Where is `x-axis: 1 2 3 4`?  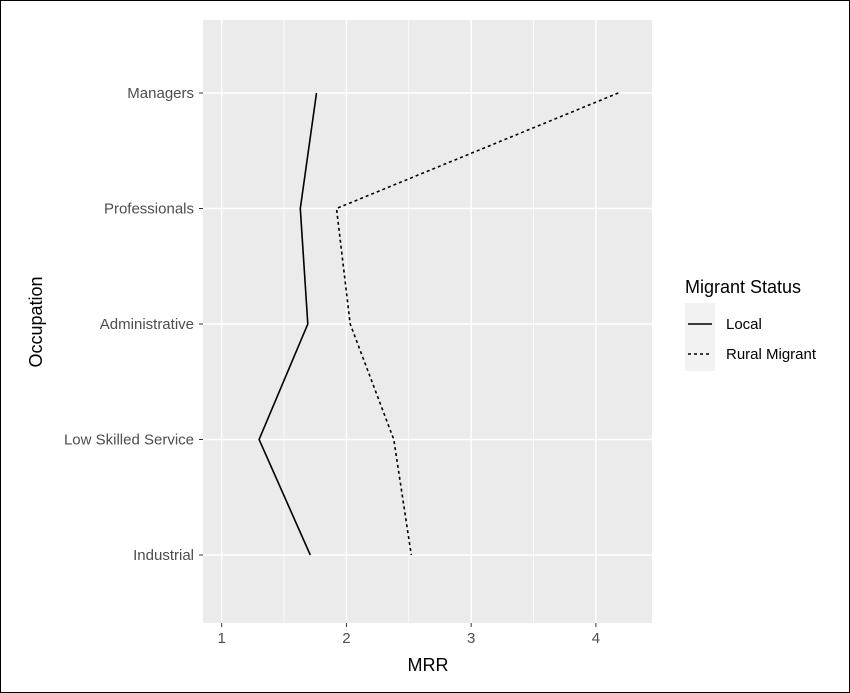 x-axis: 1 2 3 4 is located at coordinates (409, 635).